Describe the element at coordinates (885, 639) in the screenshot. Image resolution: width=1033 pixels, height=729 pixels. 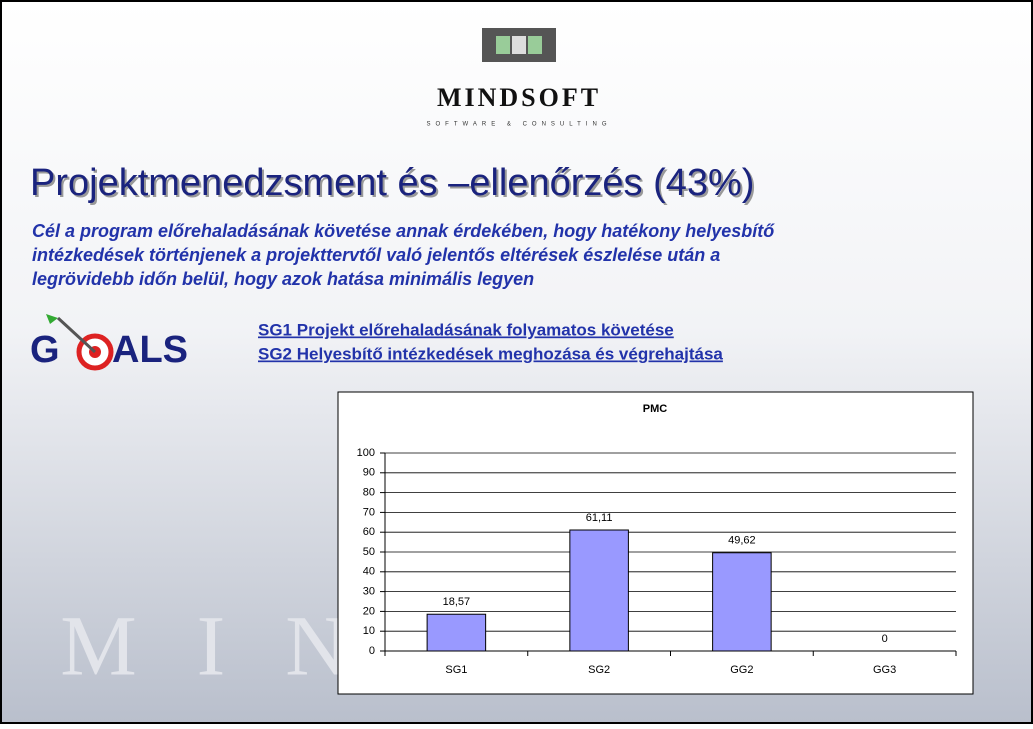
I see `value-label: 0` at that location.